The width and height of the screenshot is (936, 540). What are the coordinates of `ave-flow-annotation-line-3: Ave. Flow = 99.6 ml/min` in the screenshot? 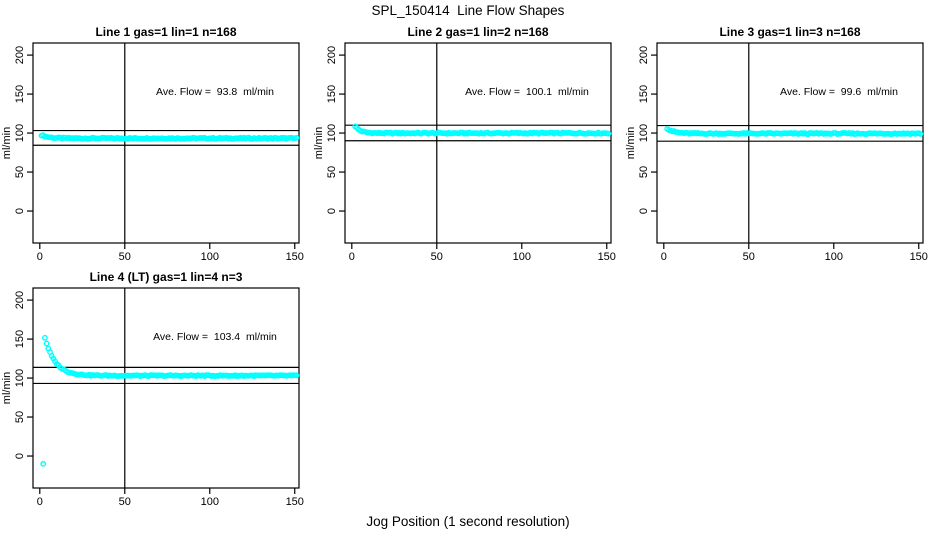 It's located at (839, 92).